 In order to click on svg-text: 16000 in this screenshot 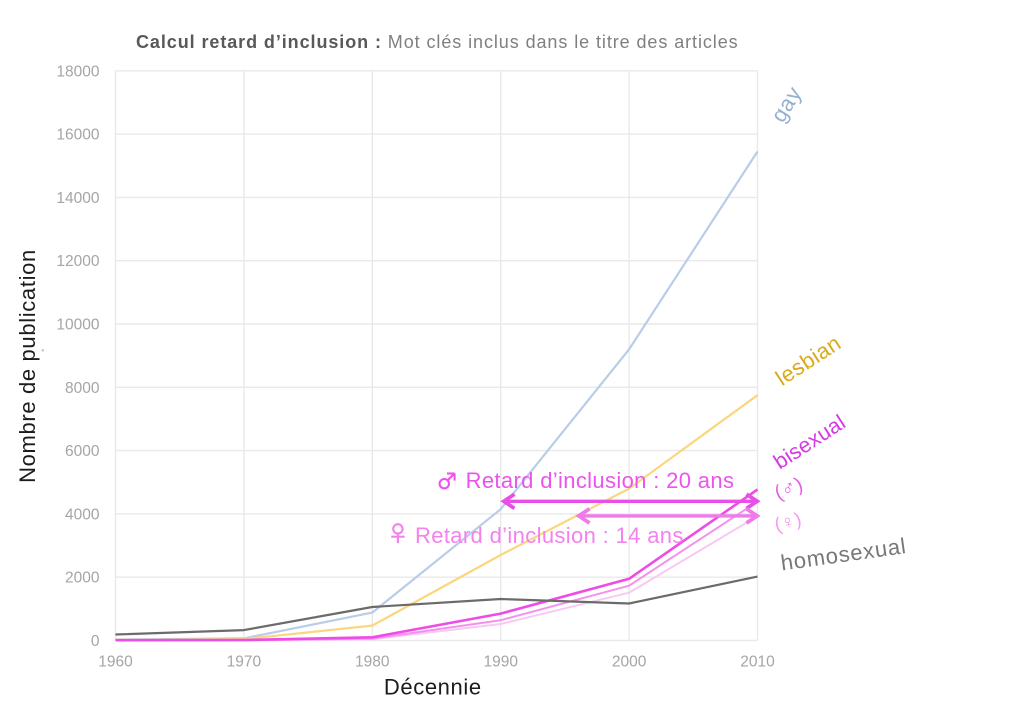, I will do `click(77, 135)`.